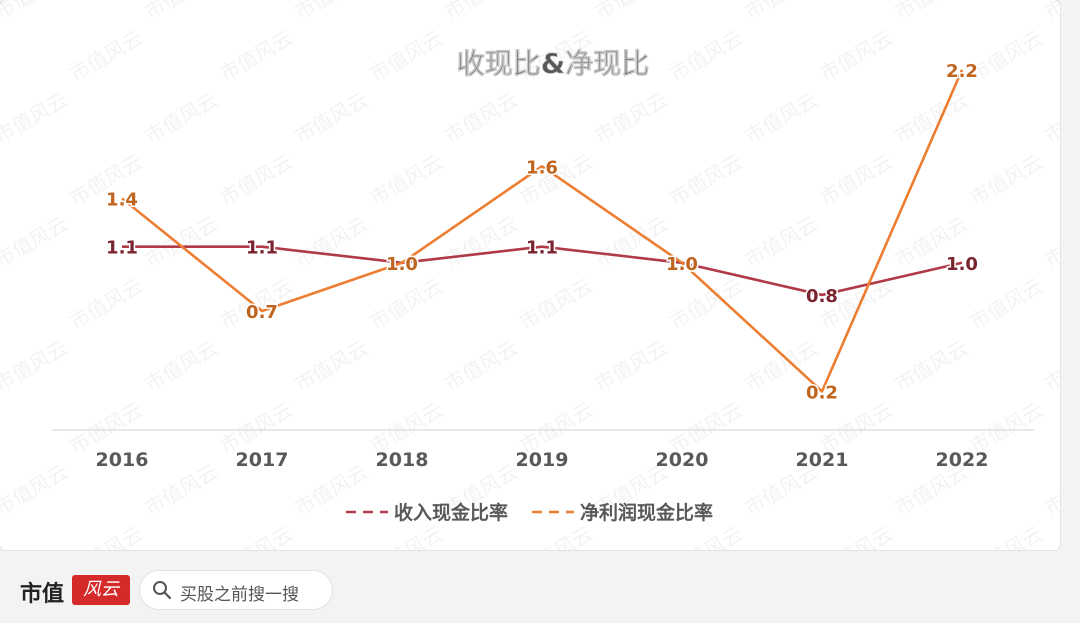 This screenshot has height=623, width=1080. What do you see at coordinates (646, 512) in the screenshot?
I see `legend-label-profit-cash: 净利润现金比率` at bounding box center [646, 512].